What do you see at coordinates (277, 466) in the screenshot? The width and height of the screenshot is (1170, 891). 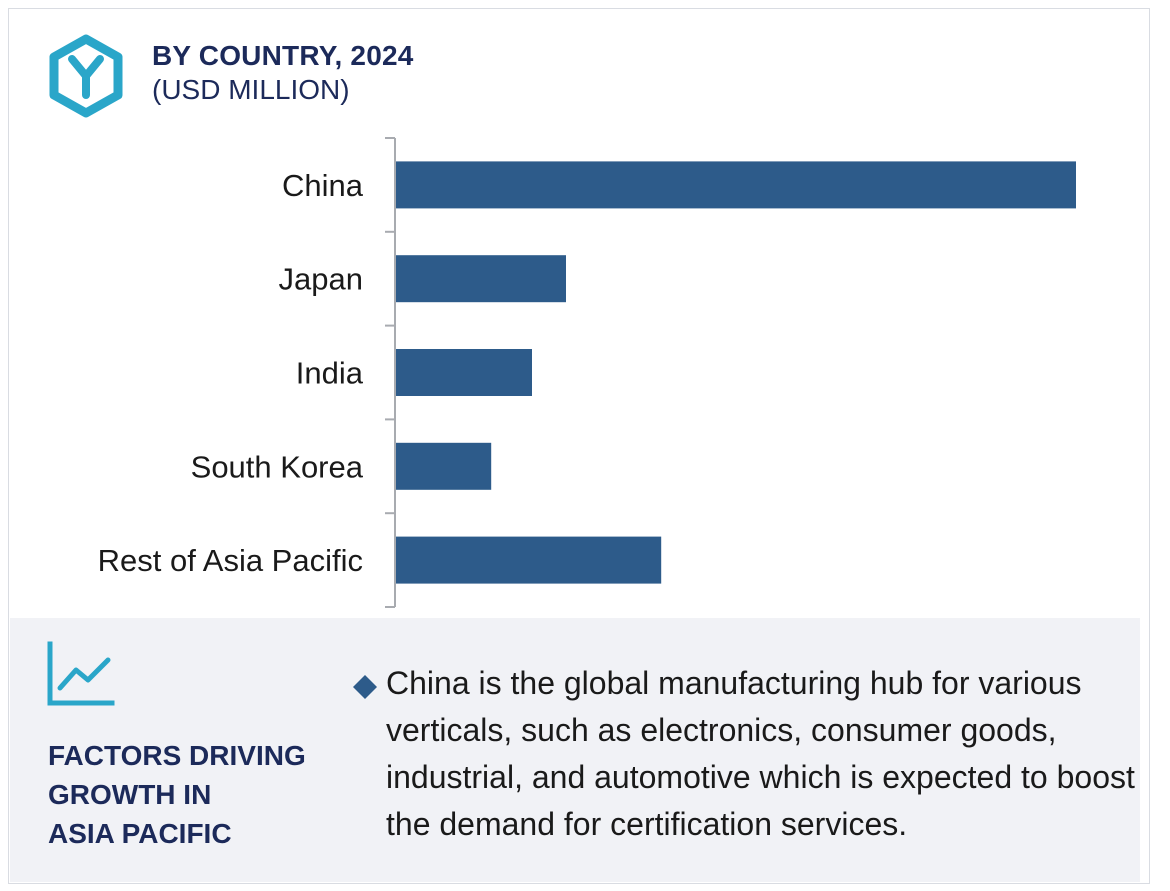 I see `category-label: South Korea` at bounding box center [277, 466].